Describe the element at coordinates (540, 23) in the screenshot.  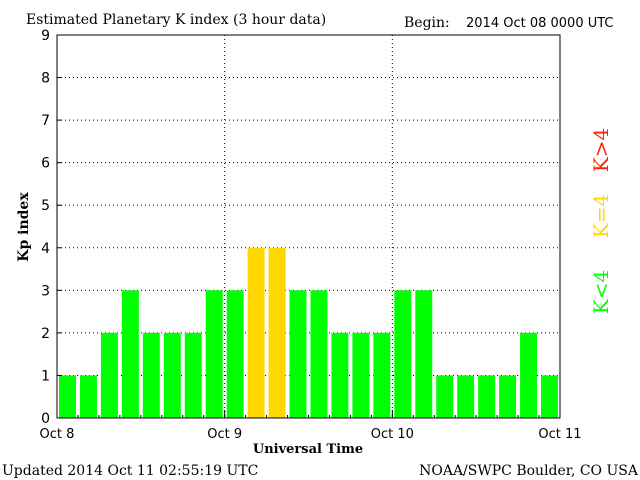
I see `begin-value: 2014 Oct 08 0000 UTC` at that location.